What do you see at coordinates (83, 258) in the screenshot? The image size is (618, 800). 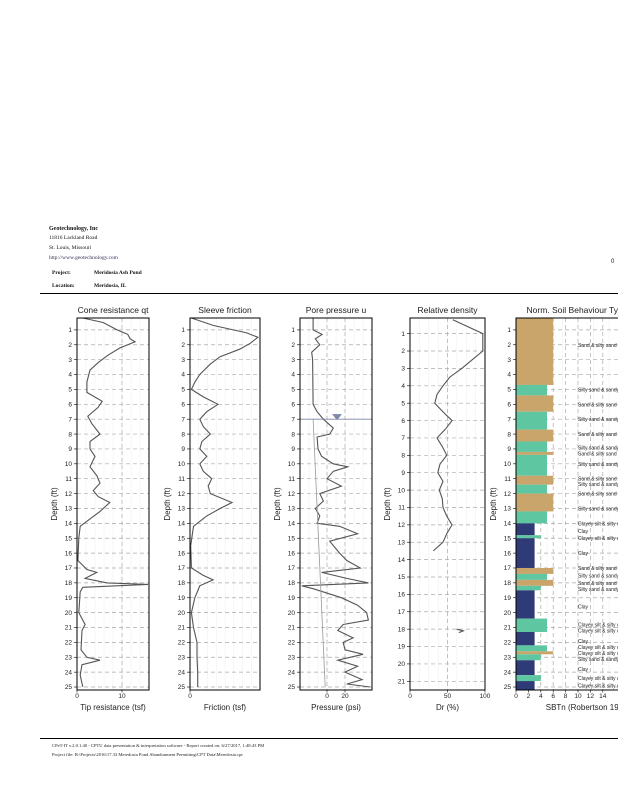 I see `company-website: http://www.geotechnology.com` at bounding box center [83, 258].